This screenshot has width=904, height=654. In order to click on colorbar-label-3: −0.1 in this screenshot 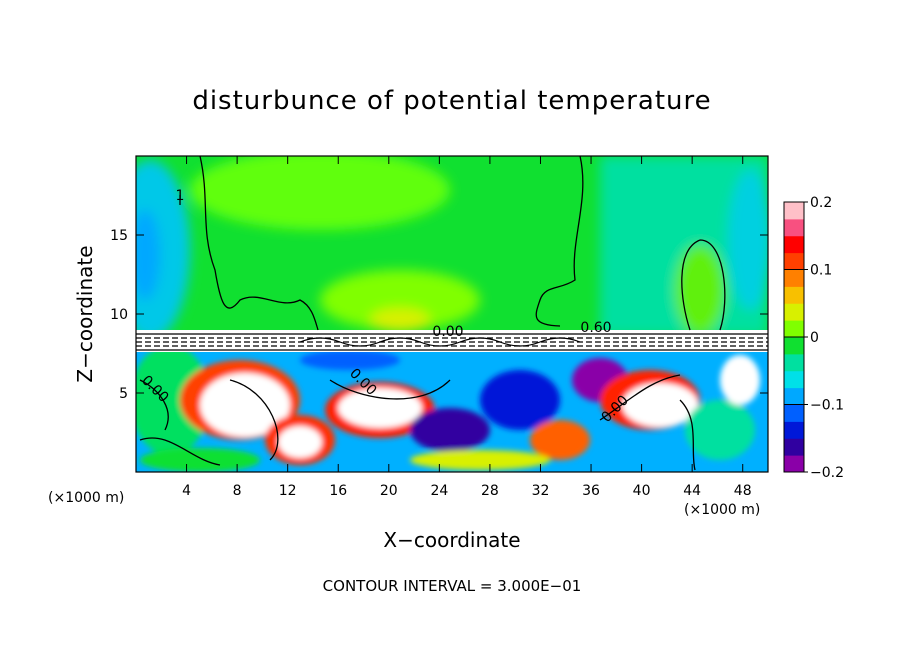, I will do `click(827, 406)`.